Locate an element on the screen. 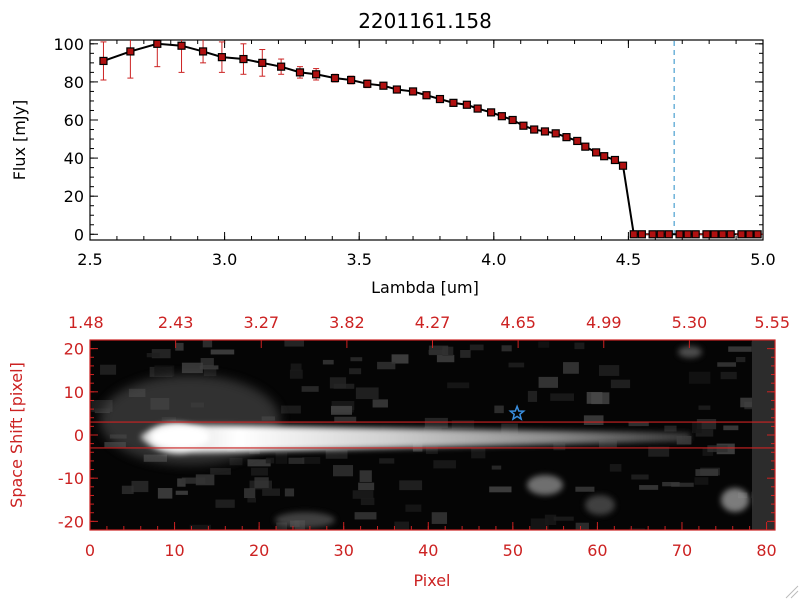 This screenshot has height=600, width=800. top-tick-label: 4.65 is located at coordinates (518, 322).